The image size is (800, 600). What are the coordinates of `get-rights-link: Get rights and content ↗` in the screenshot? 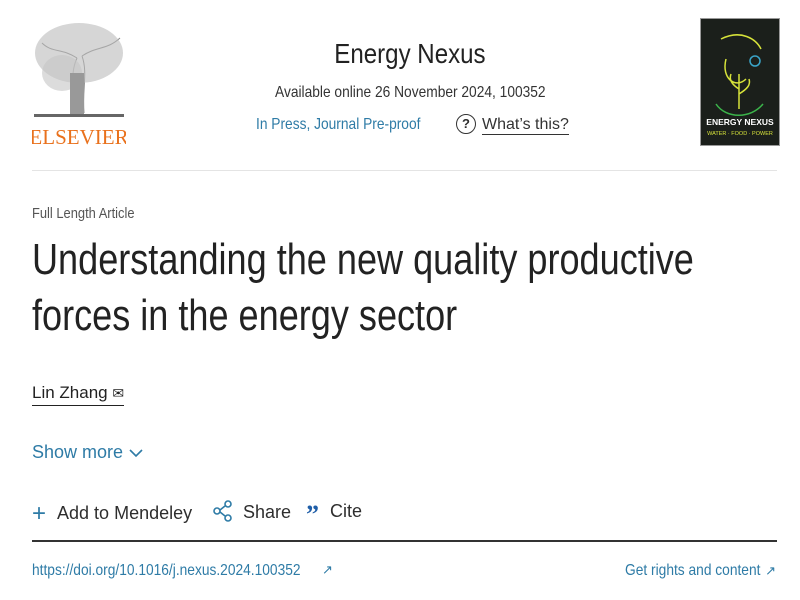 It's located at (700, 570).